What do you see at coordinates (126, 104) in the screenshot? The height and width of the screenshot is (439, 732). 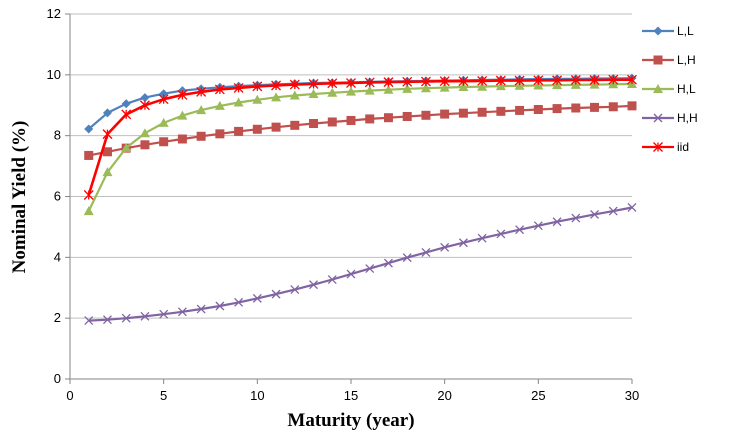 I see `data-point-l-l` at bounding box center [126, 104].